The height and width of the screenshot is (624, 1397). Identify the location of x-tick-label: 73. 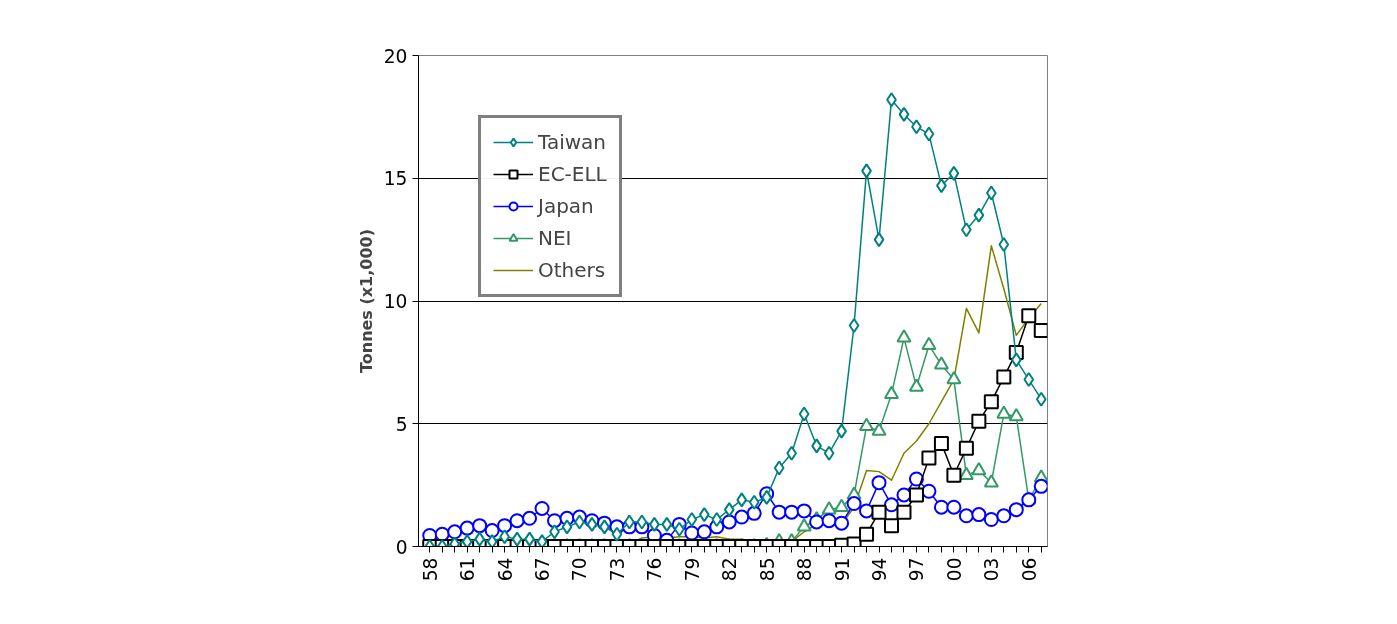
(617, 569).